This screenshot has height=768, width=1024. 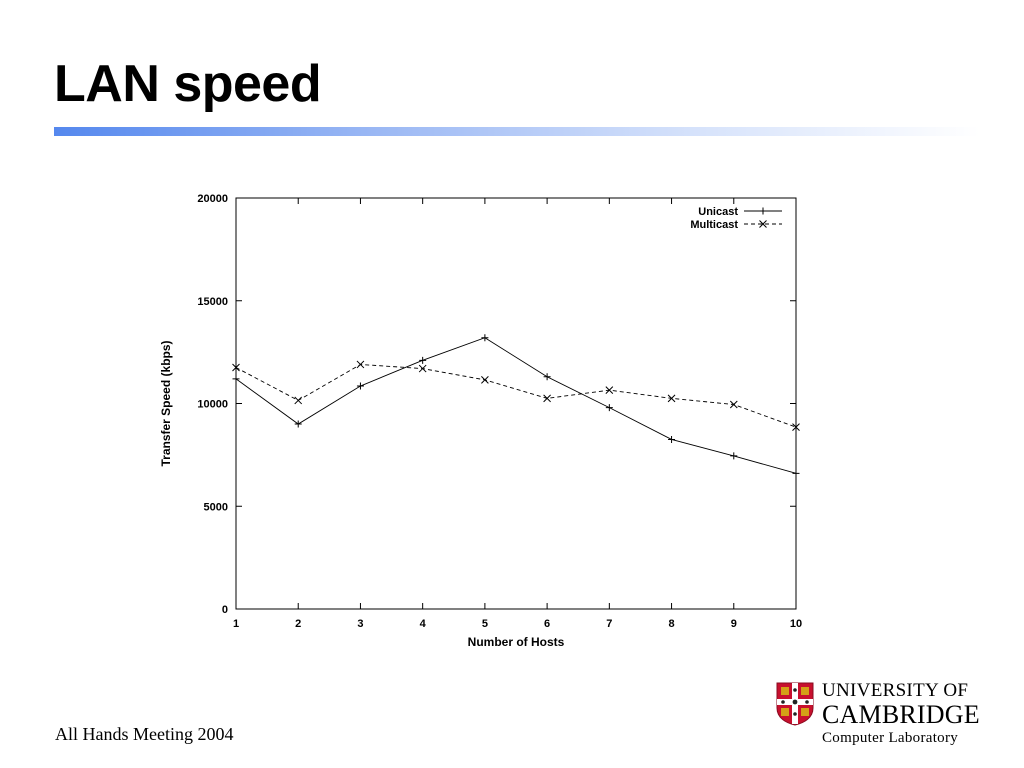 What do you see at coordinates (795, 704) in the screenshot?
I see `cambridge-crest-icon` at bounding box center [795, 704].